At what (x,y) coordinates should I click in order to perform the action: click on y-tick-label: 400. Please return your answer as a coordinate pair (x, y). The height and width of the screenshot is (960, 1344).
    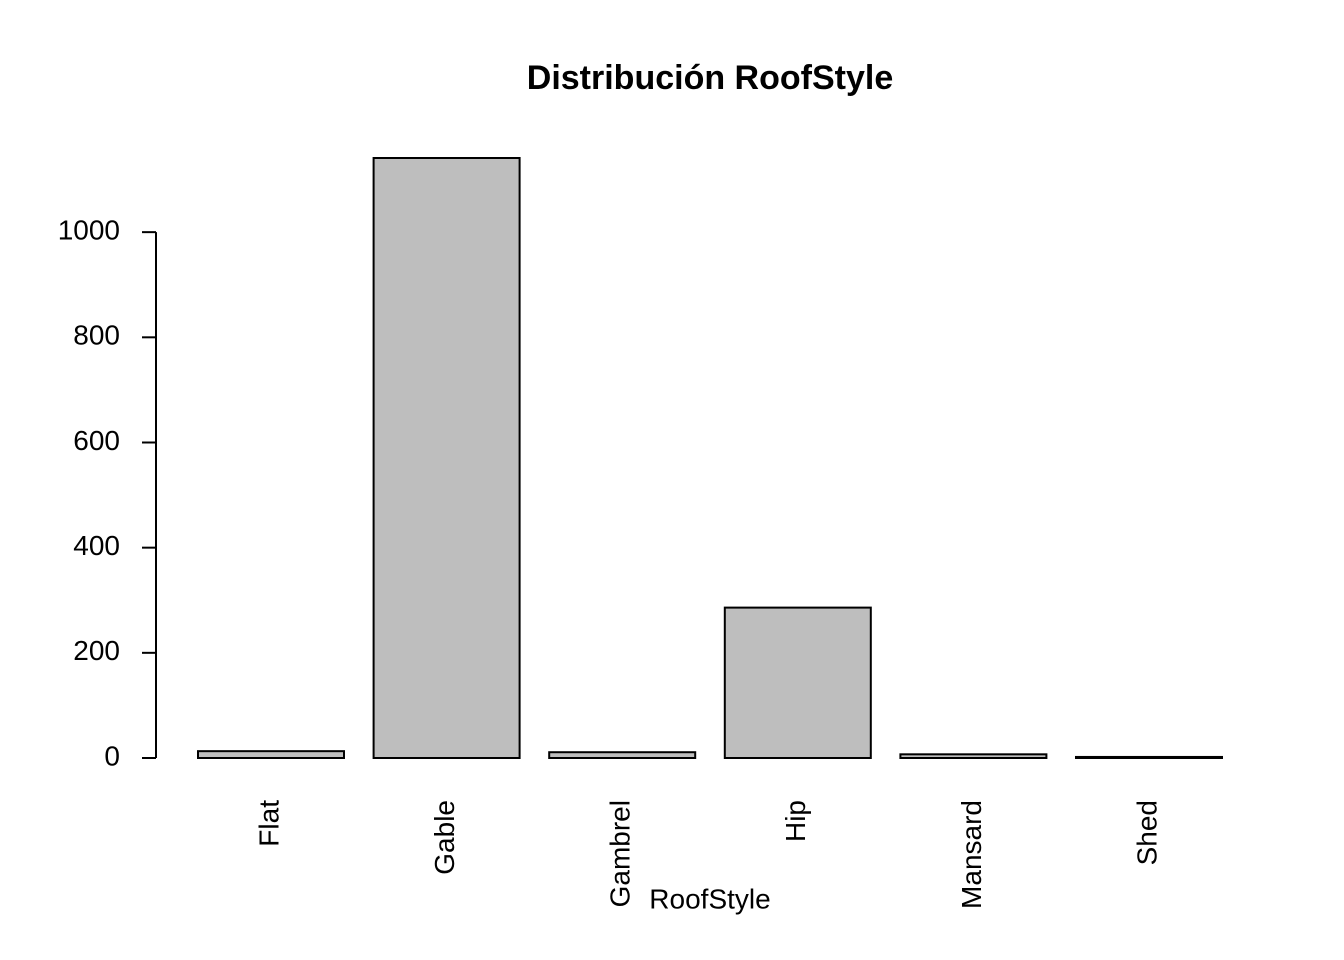
    Looking at the image, I should click on (96, 545).